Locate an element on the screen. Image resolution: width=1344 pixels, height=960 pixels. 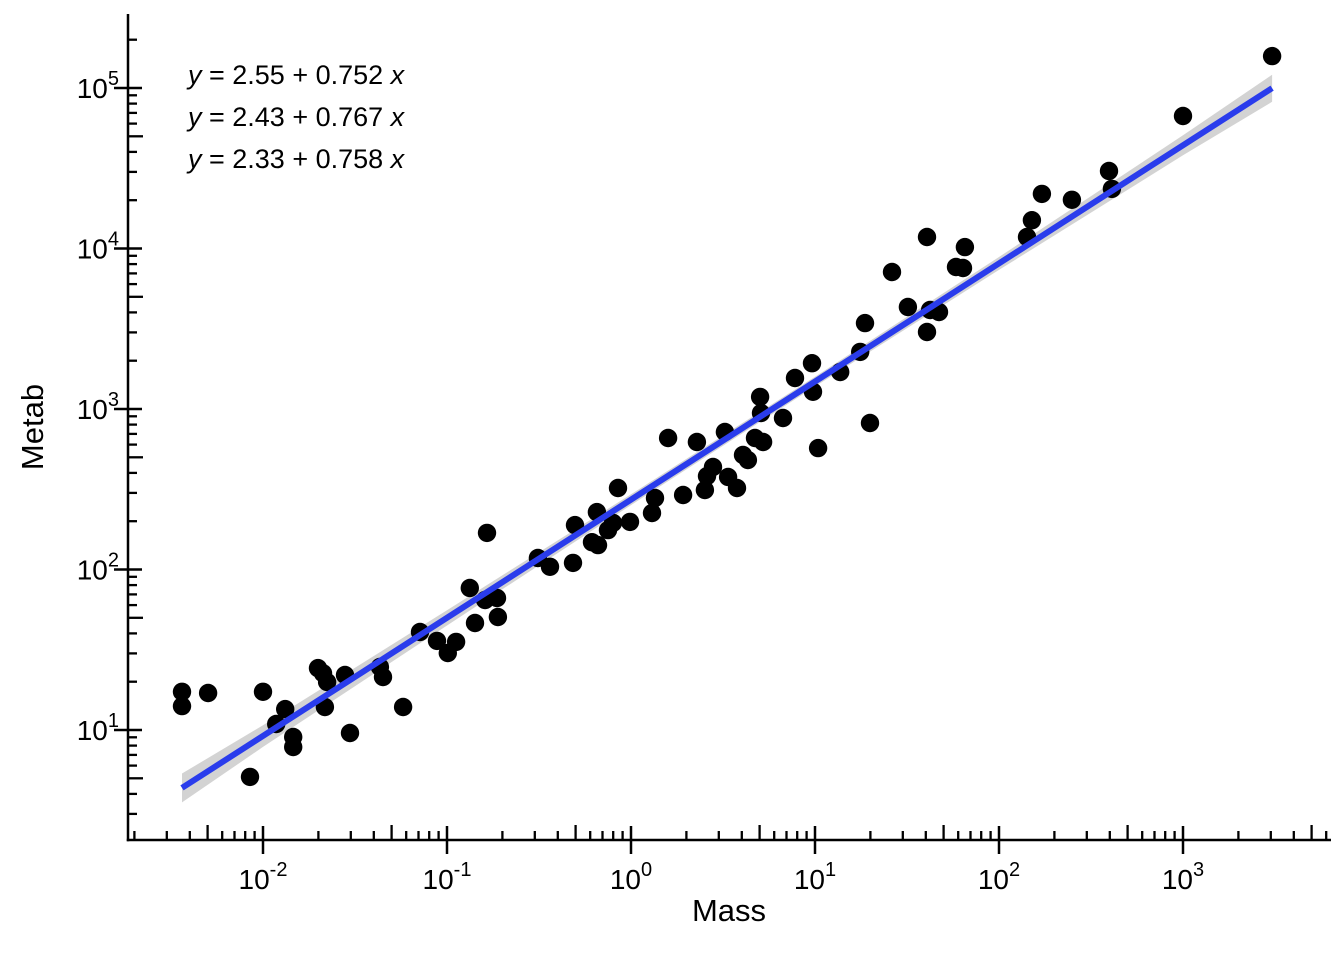
x-tick-label: 10³ is located at coordinates (1183, 877).